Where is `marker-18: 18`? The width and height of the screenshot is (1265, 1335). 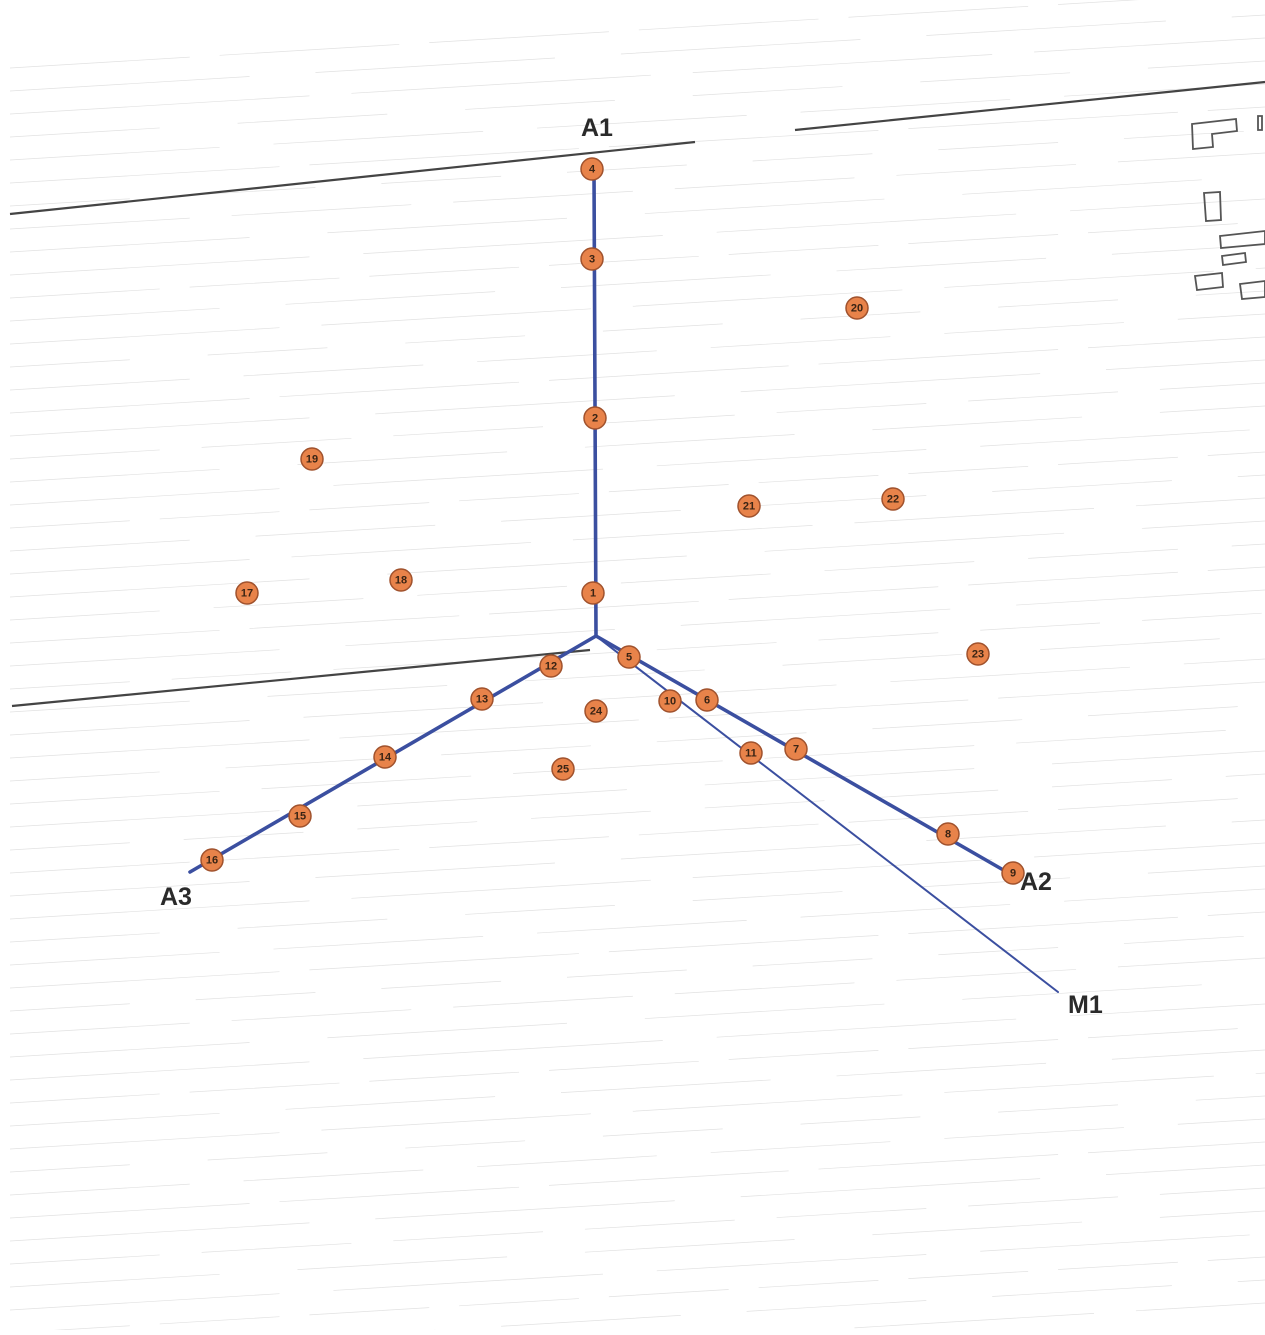 marker-18: 18 is located at coordinates (401, 580).